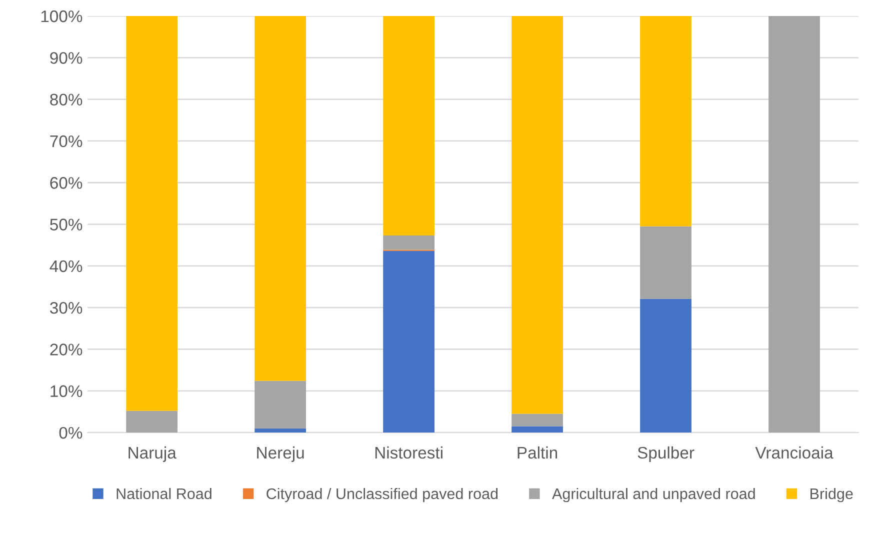 Image resolution: width=876 pixels, height=534 pixels. What do you see at coordinates (653, 495) in the screenshot?
I see `legend-label: Agricultural and unpaved road` at bounding box center [653, 495].